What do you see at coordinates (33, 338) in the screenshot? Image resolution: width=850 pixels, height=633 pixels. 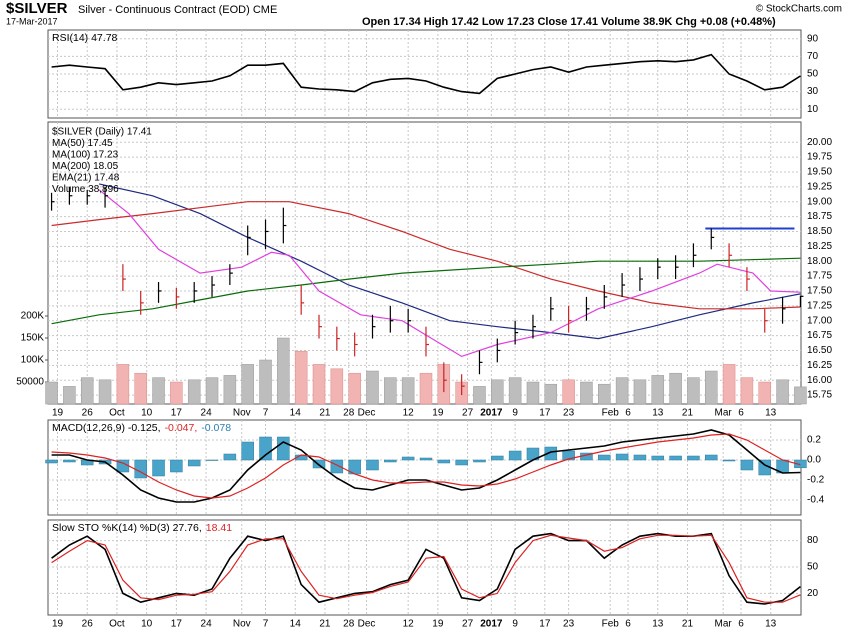 I see `y2-tick-label: 150K` at bounding box center [33, 338].